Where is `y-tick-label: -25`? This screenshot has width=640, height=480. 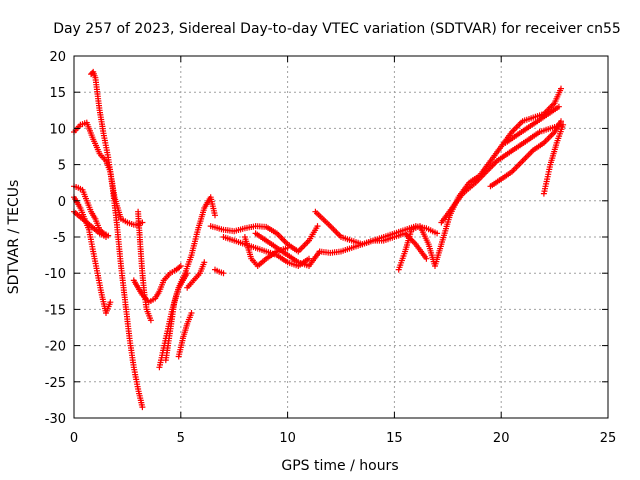
y-tick-label: -25 is located at coordinates (55, 383).